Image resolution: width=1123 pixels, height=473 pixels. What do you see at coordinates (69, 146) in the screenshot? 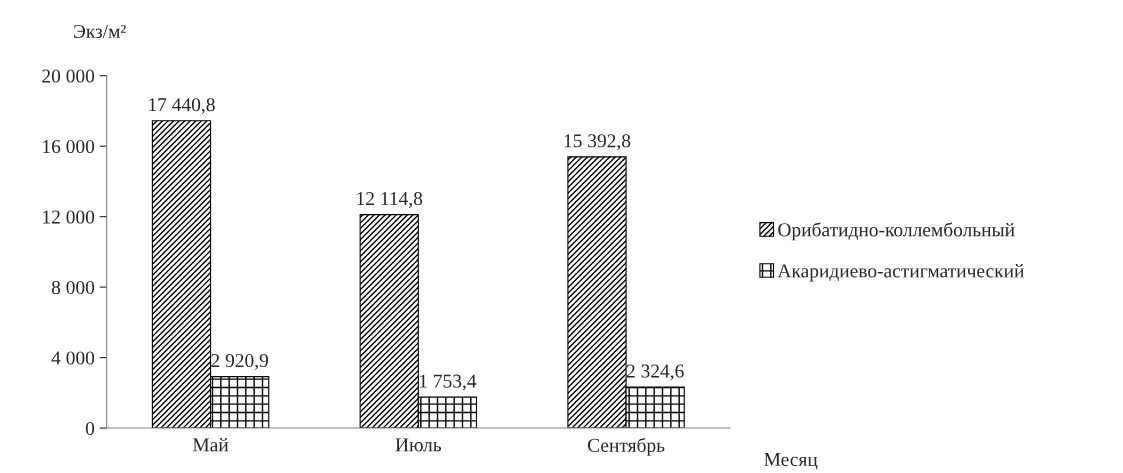
I see `y-tick-label: 16 000` at bounding box center [69, 146].